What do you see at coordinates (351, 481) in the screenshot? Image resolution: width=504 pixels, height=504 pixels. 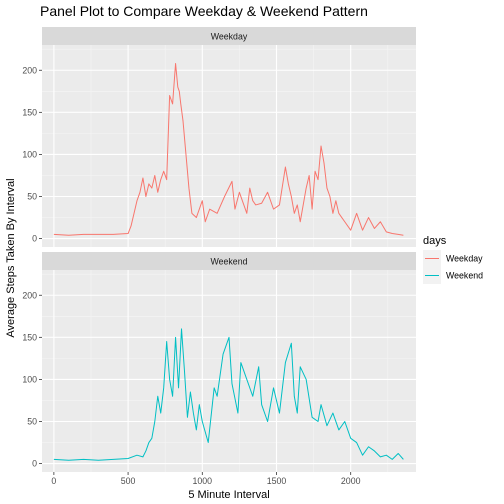 I see `x-tick-label: 2000` at bounding box center [351, 481].